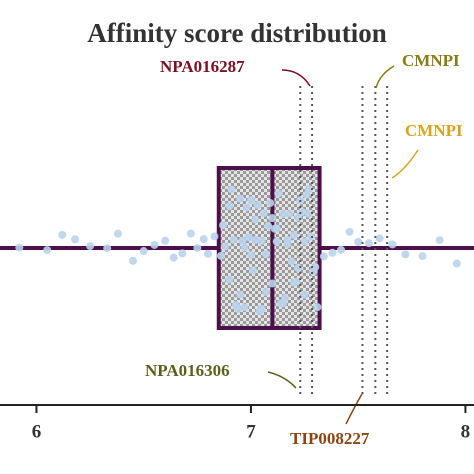  I want to click on reference-label: NPA016287, so click(202, 66).